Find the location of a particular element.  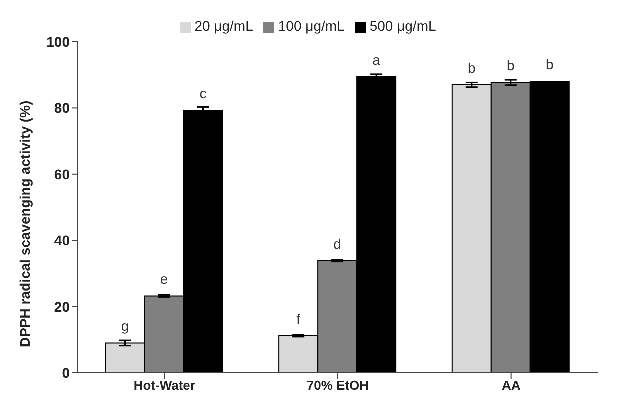

data-label: g is located at coordinates (125, 326).